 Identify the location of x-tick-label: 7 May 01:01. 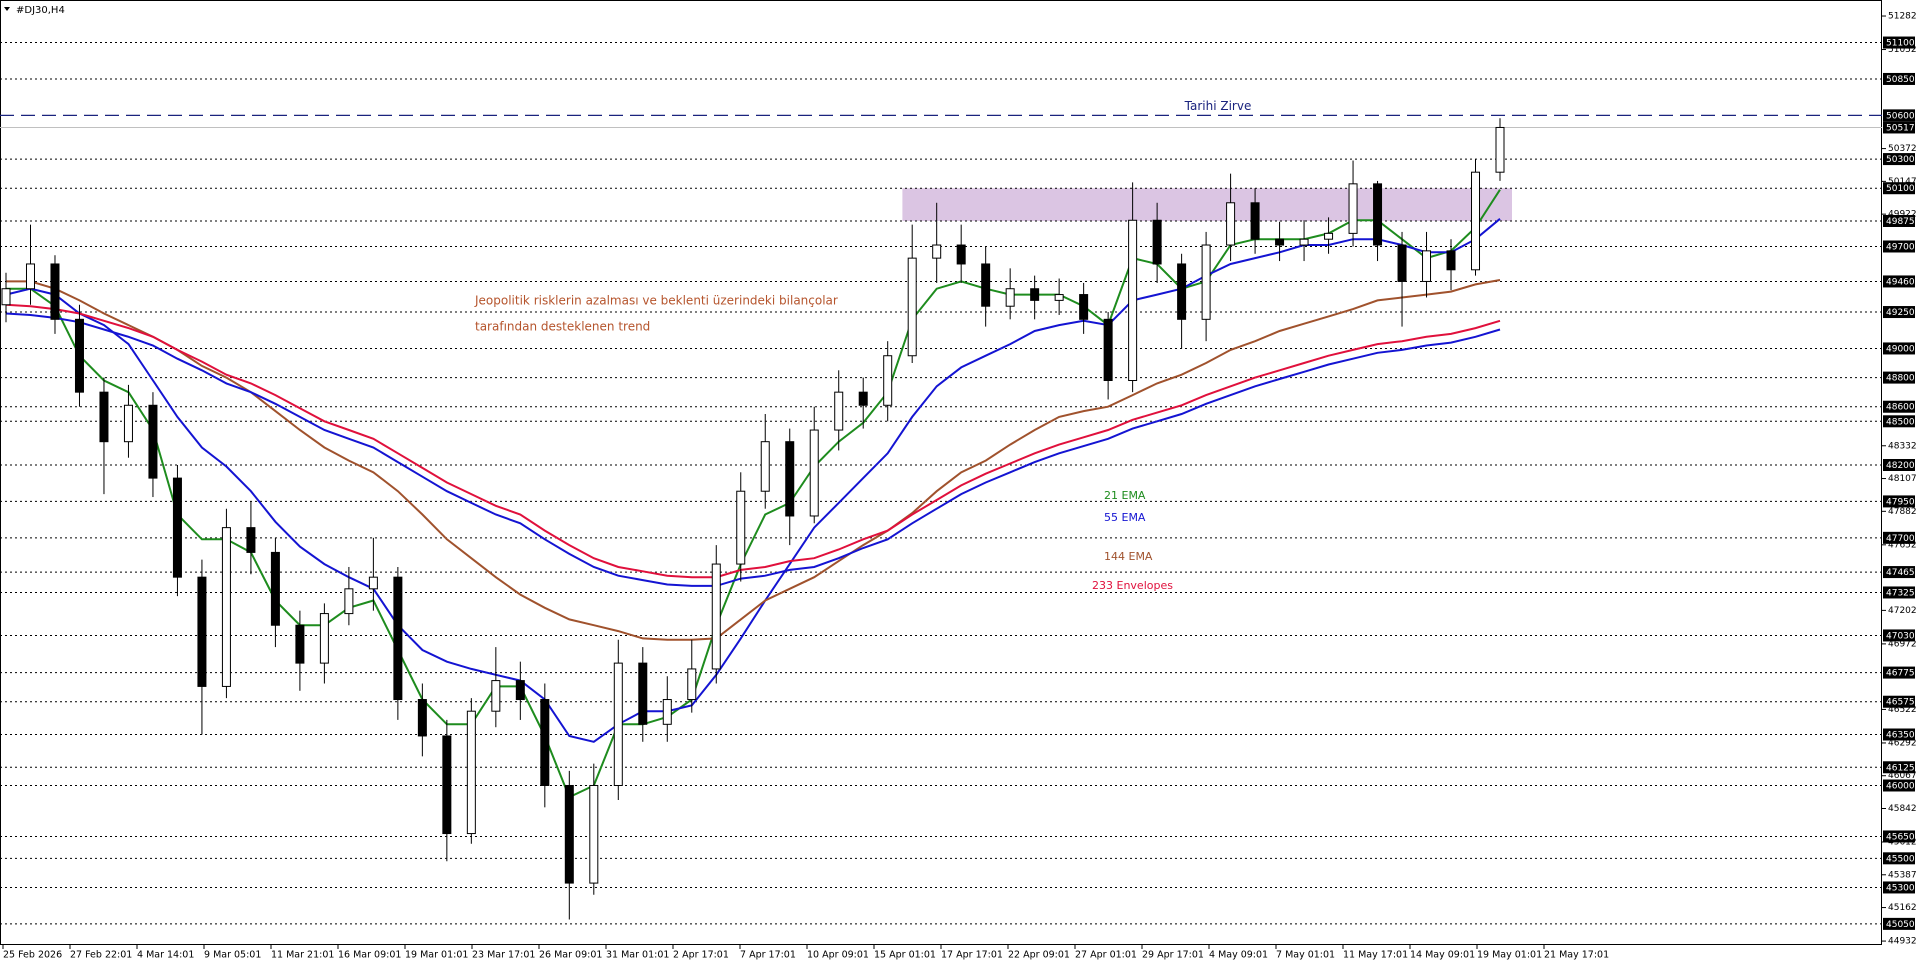
(1305, 955).